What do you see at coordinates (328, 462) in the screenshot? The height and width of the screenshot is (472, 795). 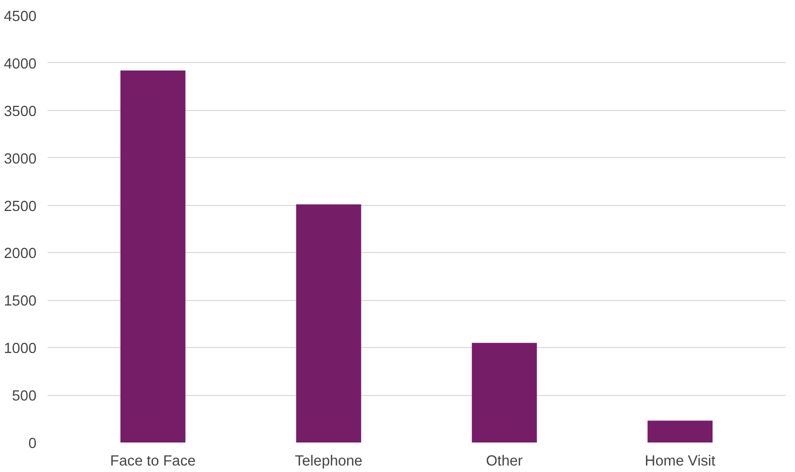 I see `x-tick-label: Telephone` at bounding box center [328, 462].